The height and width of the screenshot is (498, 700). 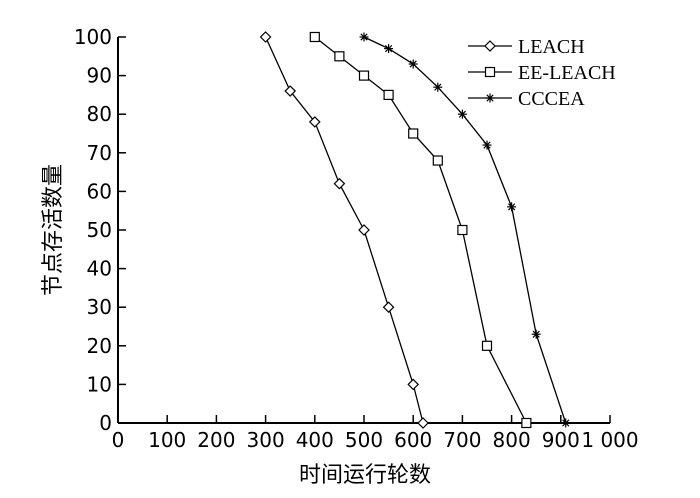 I want to click on y-tick-label: 40, so click(x=99, y=269).